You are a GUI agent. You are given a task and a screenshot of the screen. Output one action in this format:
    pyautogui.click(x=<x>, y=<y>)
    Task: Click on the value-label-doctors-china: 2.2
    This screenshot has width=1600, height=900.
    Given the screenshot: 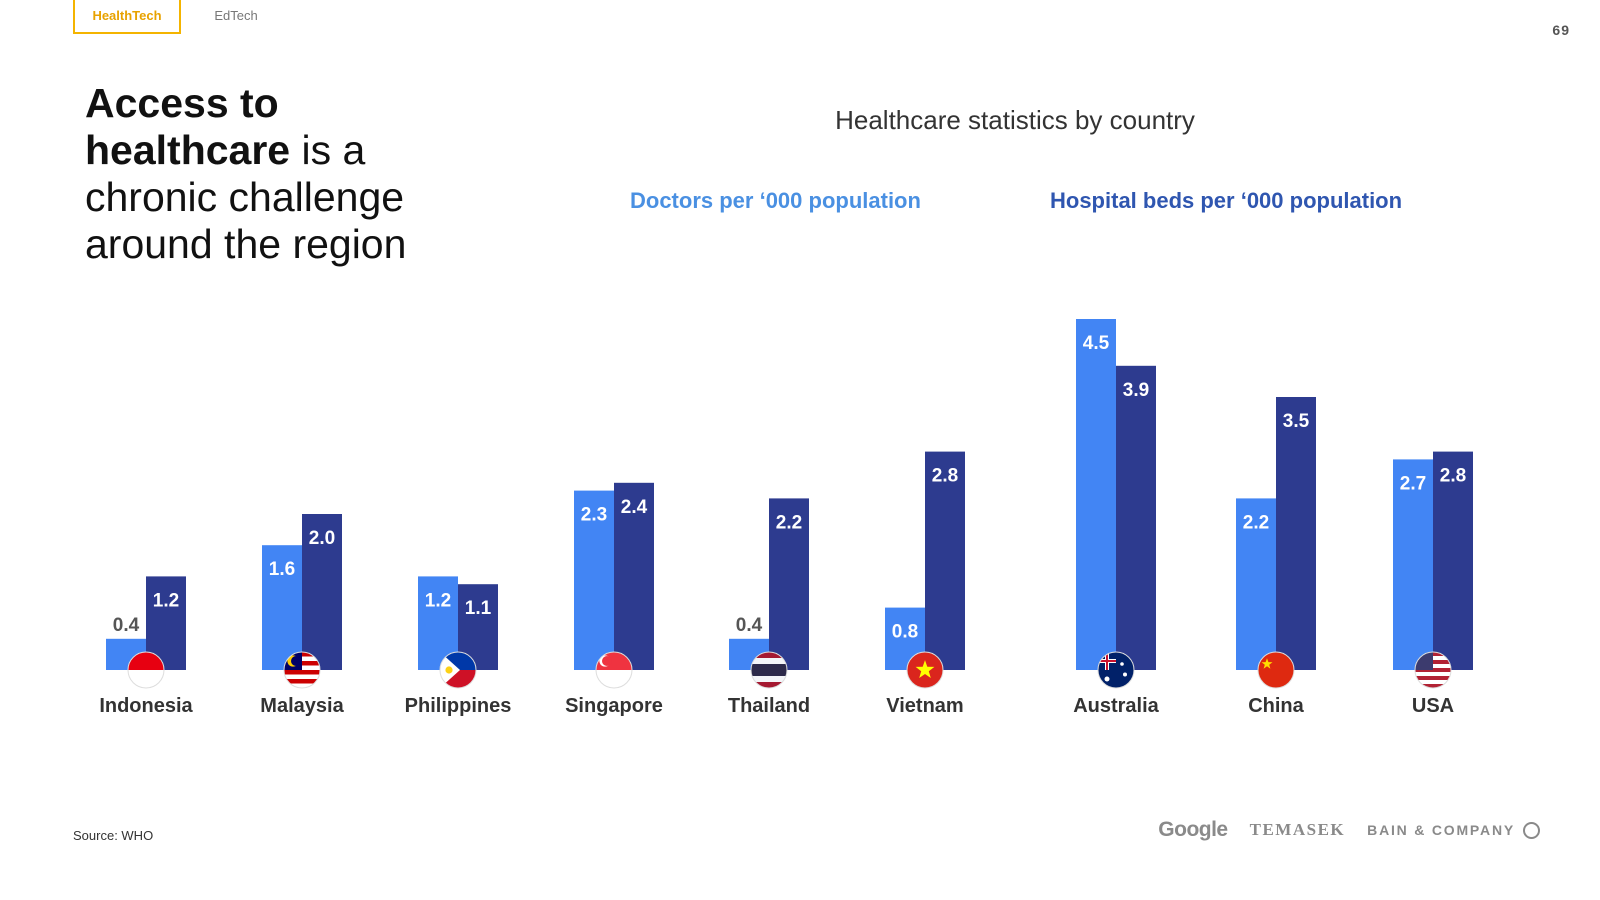 What is the action you would take?
    pyautogui.click(x=1256, y=522)
    